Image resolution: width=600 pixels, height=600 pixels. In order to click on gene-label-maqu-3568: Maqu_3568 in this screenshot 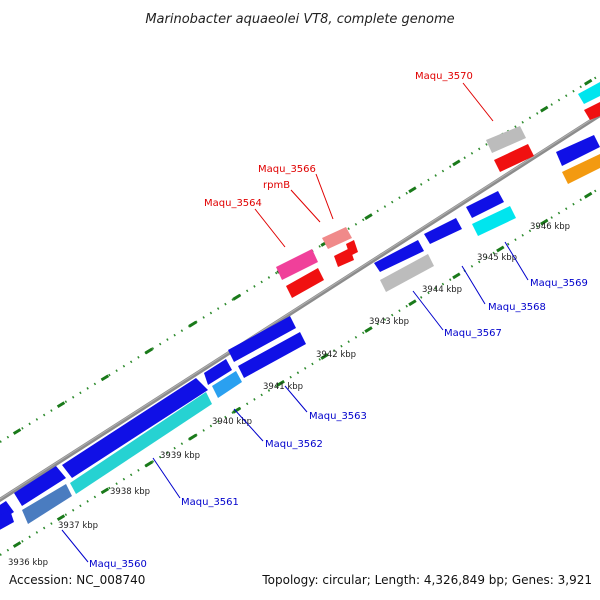, I will do `click(517, 307)`.